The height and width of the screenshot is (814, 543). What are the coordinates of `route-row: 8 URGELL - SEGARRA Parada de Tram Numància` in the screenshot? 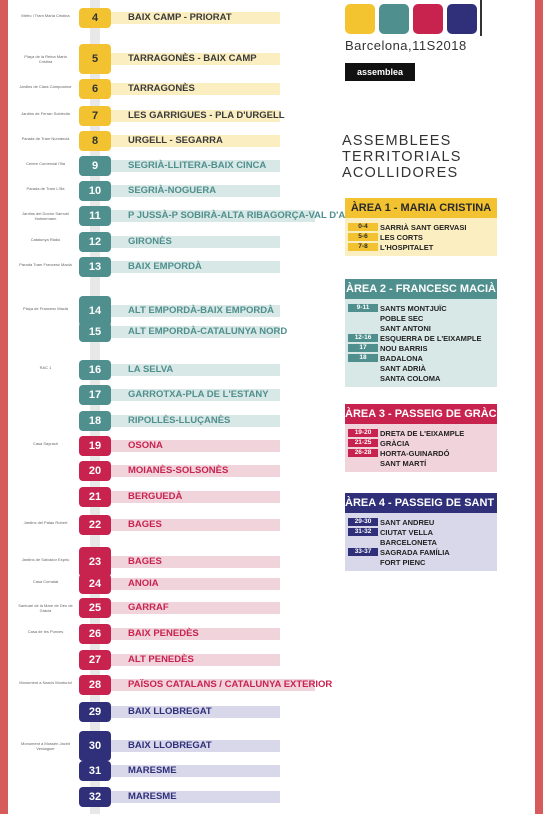 It's located at (160, 141).